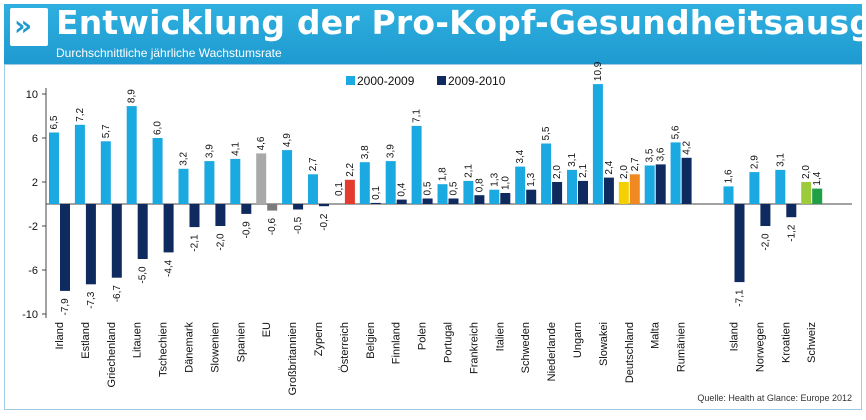 The width and height of the screenshot is (866, 420). I want to click on y-tick-label: -6, so click(33, 271).